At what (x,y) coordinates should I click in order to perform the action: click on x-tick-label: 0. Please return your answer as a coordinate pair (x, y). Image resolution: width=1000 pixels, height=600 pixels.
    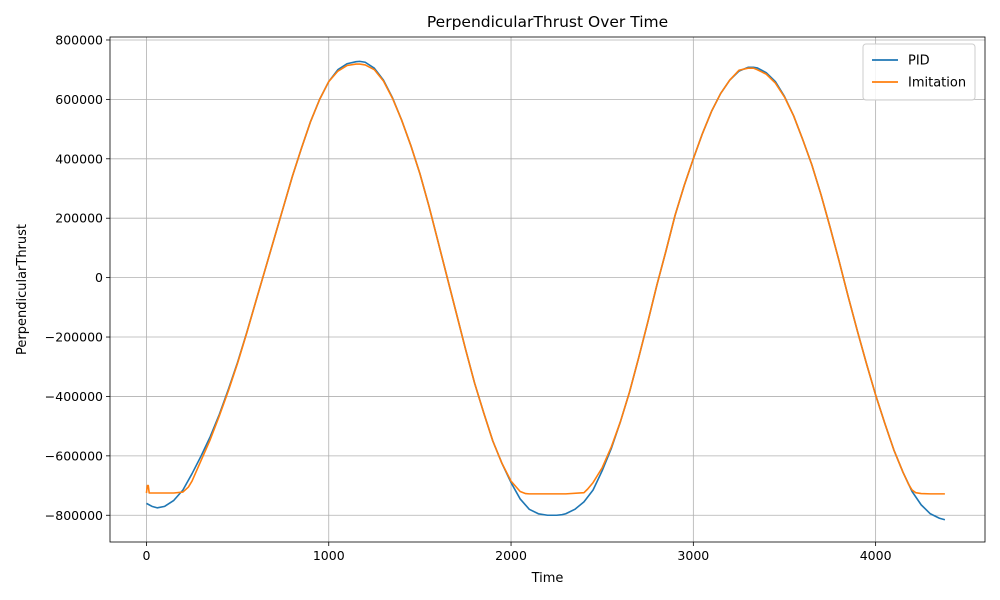
    Looking at the image, I should click on (146, 555).